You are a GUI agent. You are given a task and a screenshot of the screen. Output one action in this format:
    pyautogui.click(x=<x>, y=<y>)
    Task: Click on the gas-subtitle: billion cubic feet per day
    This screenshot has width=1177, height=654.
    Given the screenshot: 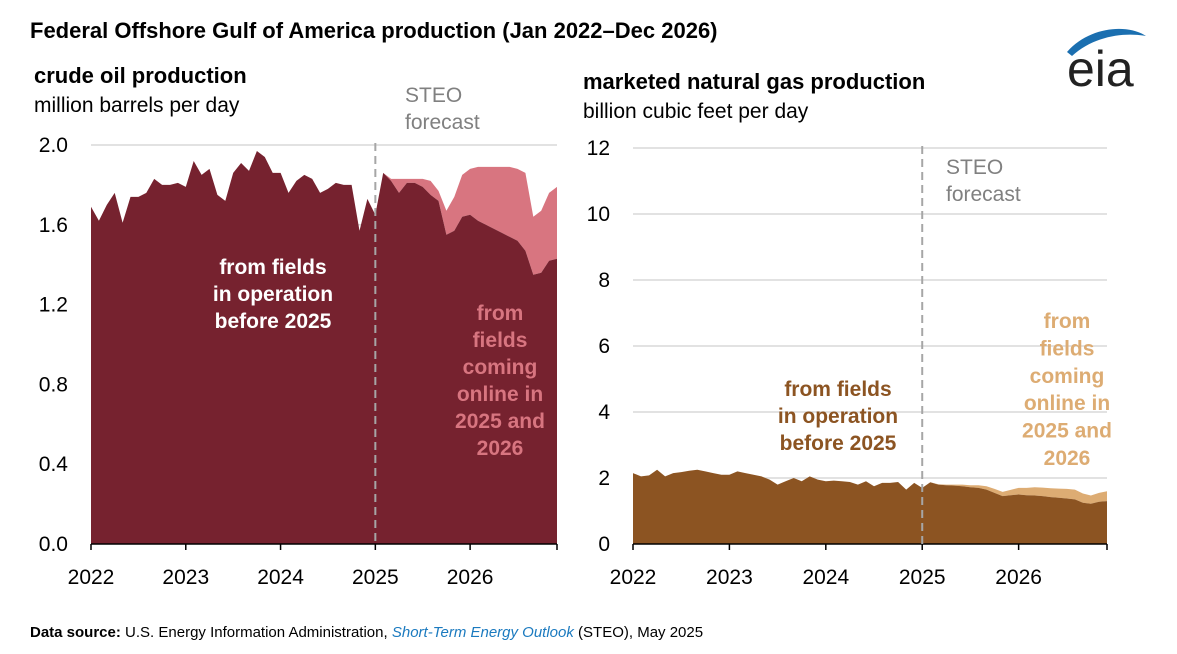 What is the action you would take?
    pyautogui.click(x=696, y=111)
    